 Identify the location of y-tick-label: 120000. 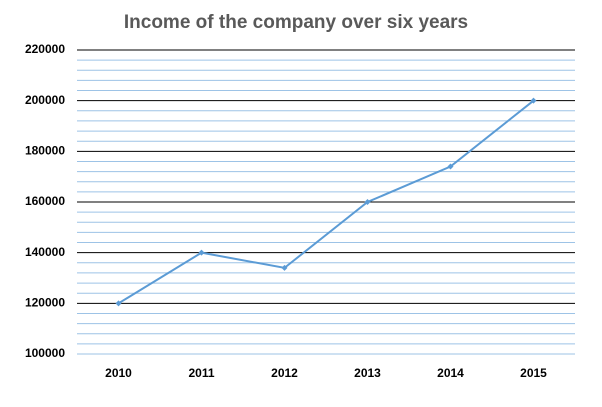
(45, 303).